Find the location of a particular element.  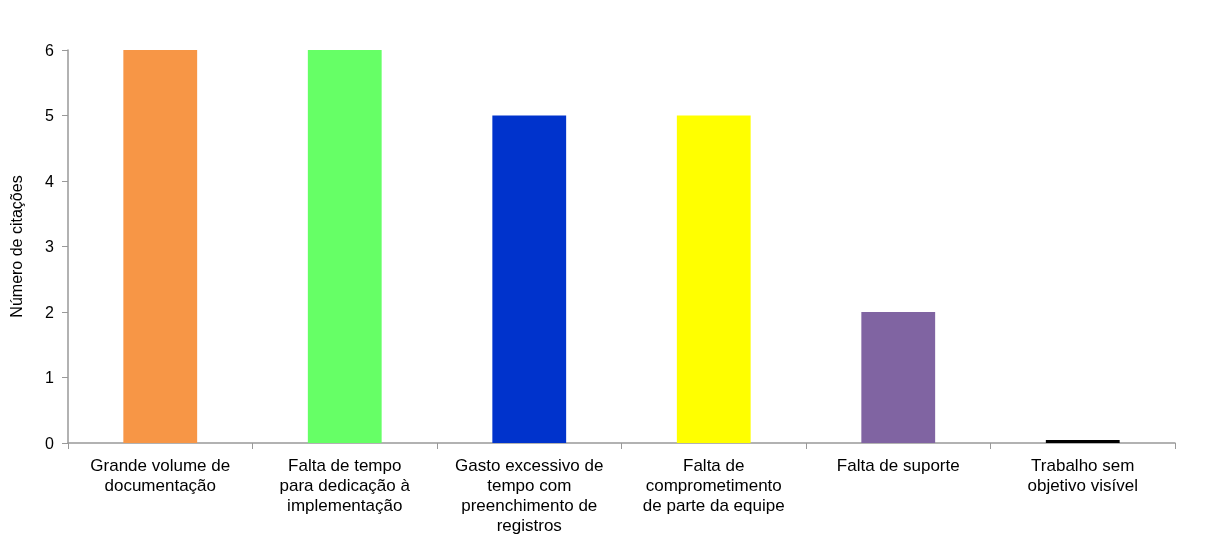

y-tick-label: 3 is located at coordinates (50, 246).